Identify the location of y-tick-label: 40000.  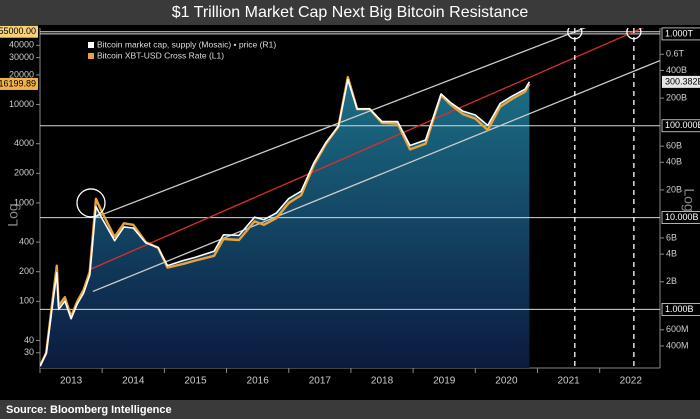
(21, 45).